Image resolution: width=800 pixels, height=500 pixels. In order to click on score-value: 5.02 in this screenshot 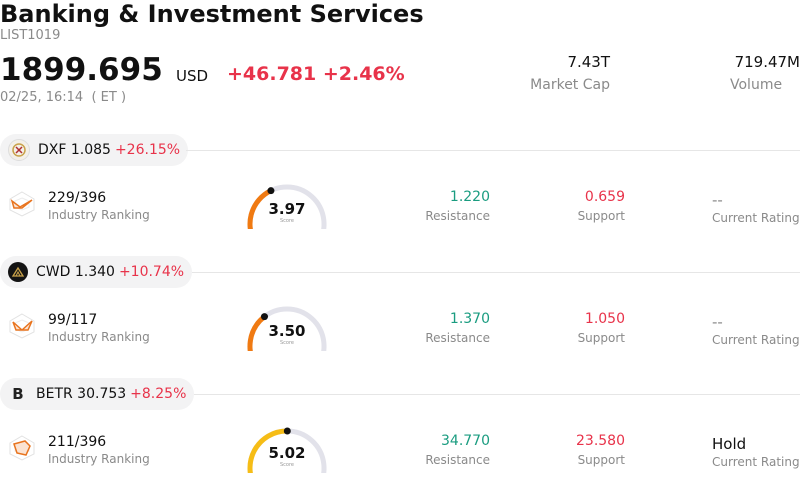, I will do `click(287, 453)`.